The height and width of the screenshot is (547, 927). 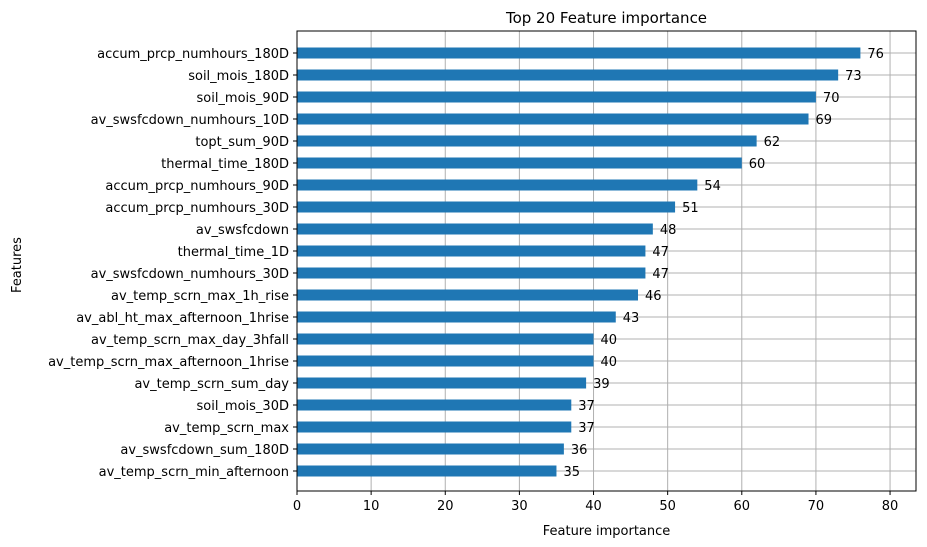 What do you see at coordinates (182, 318) in the screenshot?
I see `y-tick-label: av_abl_ht_max_afternoon_1hrise` at bounding box center [182, 318].